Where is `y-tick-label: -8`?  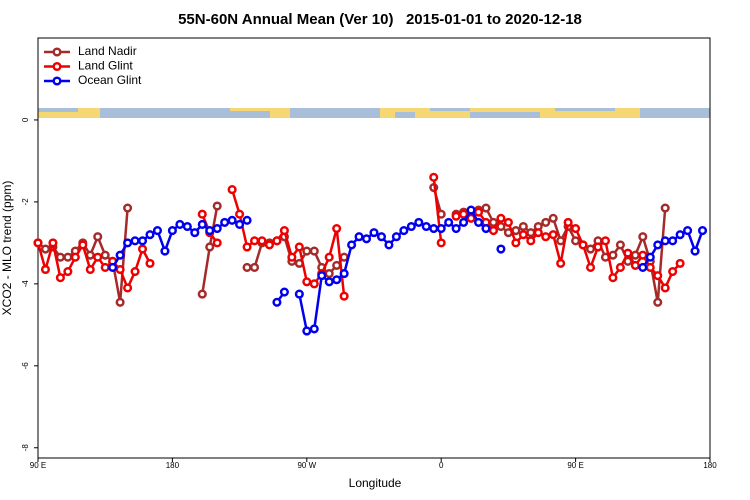
y-tick-label: -8 is located at coordinates (25, 448).